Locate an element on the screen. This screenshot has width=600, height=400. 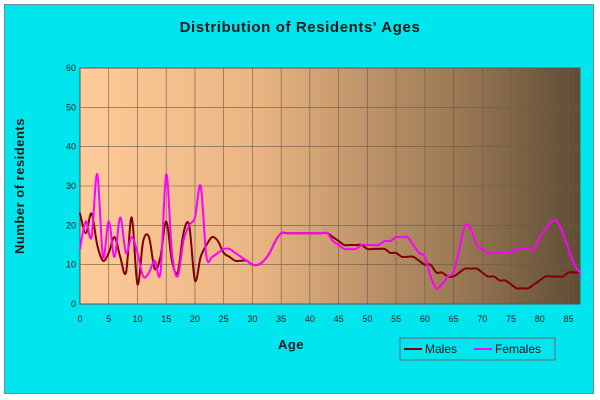
y-tick-label: 50 is located at coordinates (71, 107).